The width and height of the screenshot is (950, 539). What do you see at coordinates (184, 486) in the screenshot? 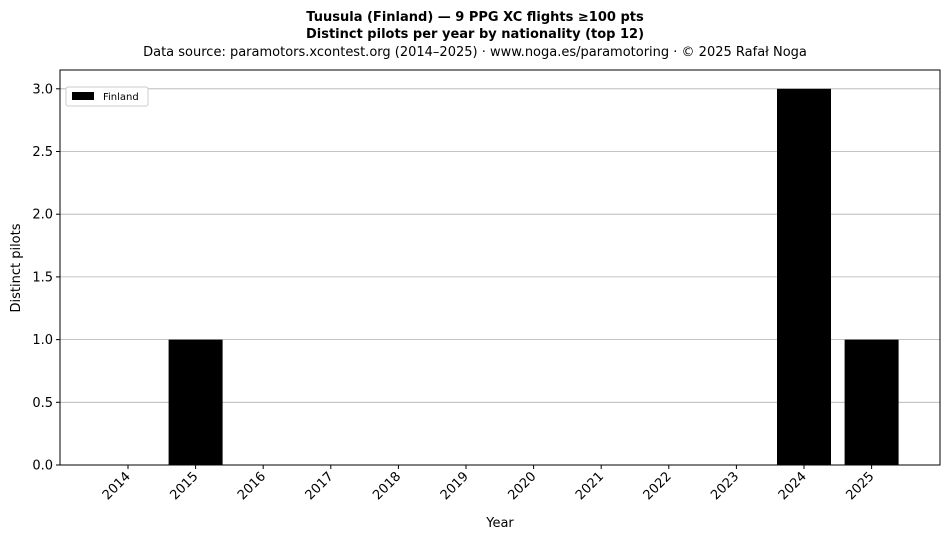
I see `x-tick-label: 2015` at bounding box center [184, 486].